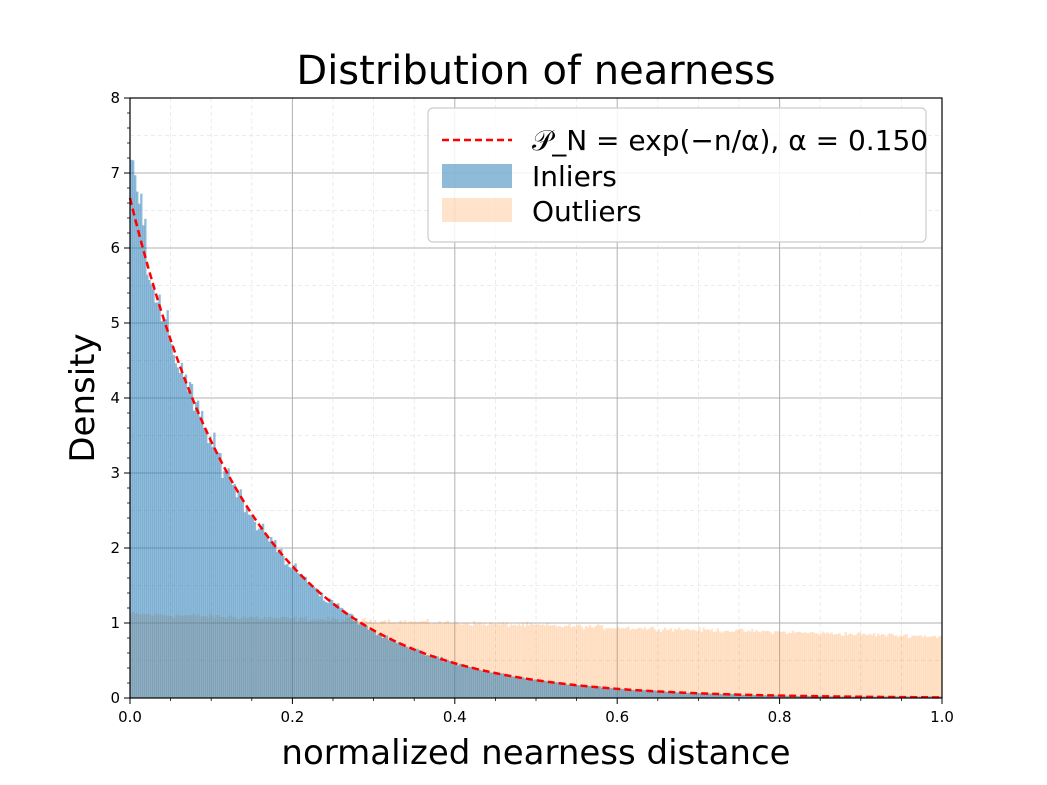  Describe the element at coordinates (535, 71) in the screenshot. I see `chart-title: Distribution of nearness` at that location.